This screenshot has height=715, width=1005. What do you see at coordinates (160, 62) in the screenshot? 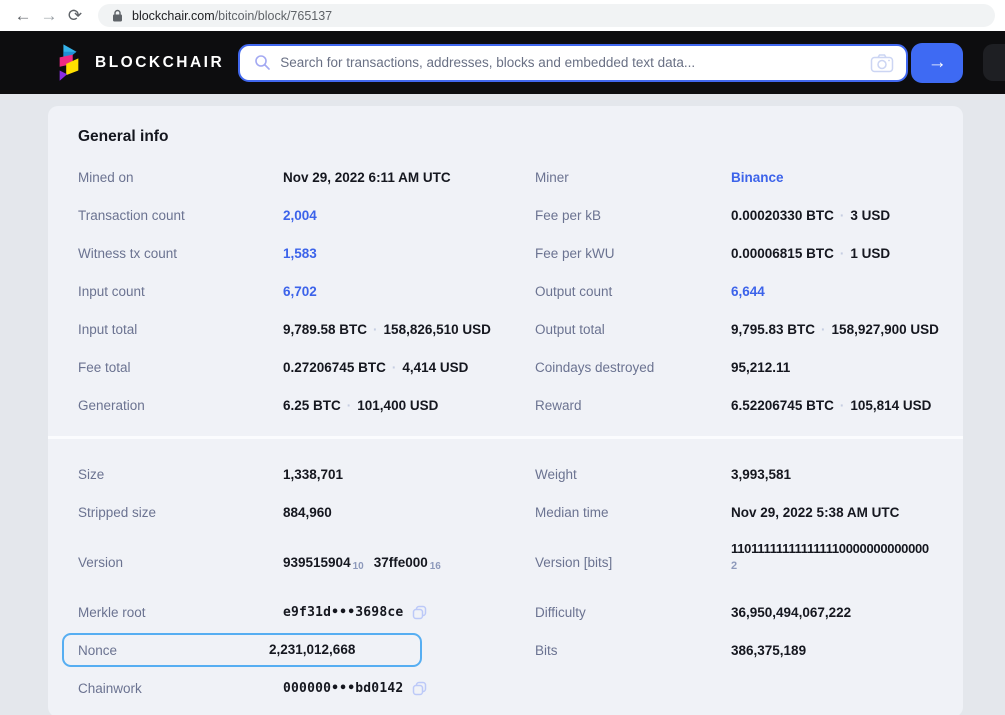
I see `brand-text: BLOCKCHAIR` at bounding box center [160, 62].